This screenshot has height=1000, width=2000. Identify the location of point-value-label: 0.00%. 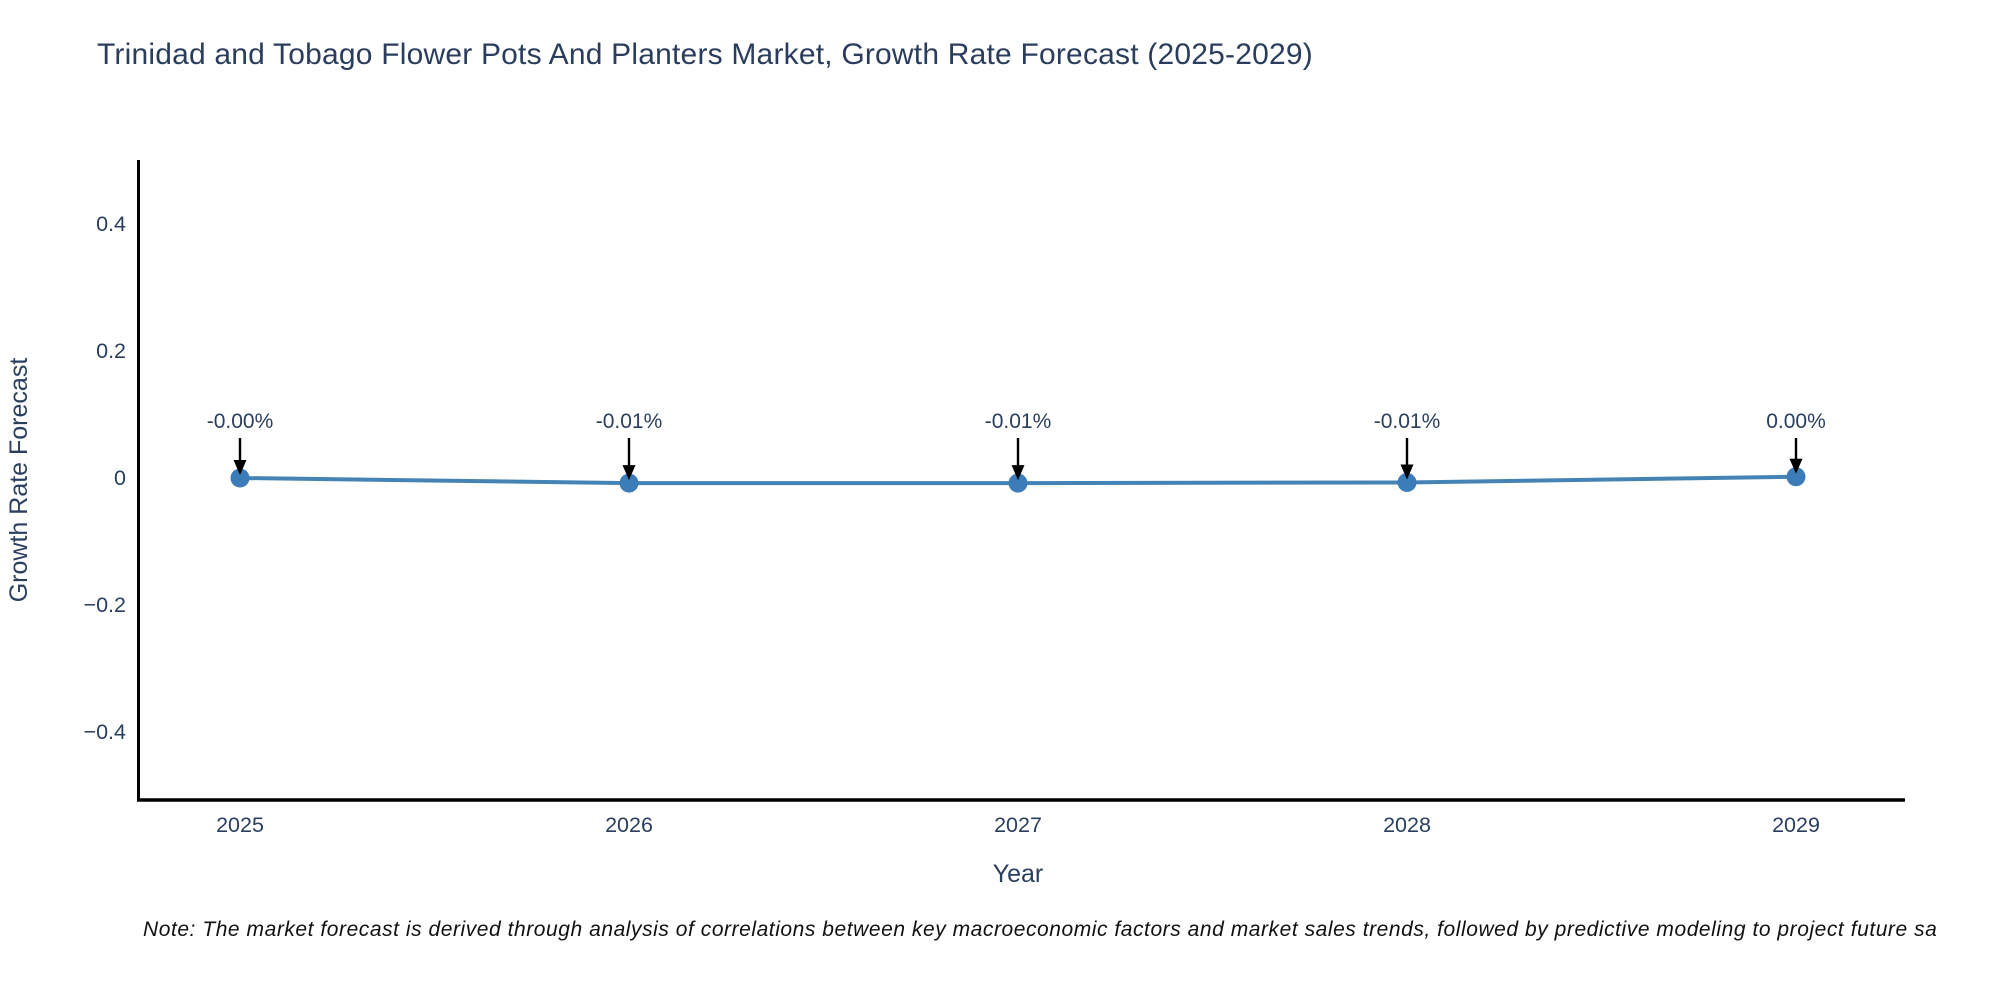
(1796, 421).